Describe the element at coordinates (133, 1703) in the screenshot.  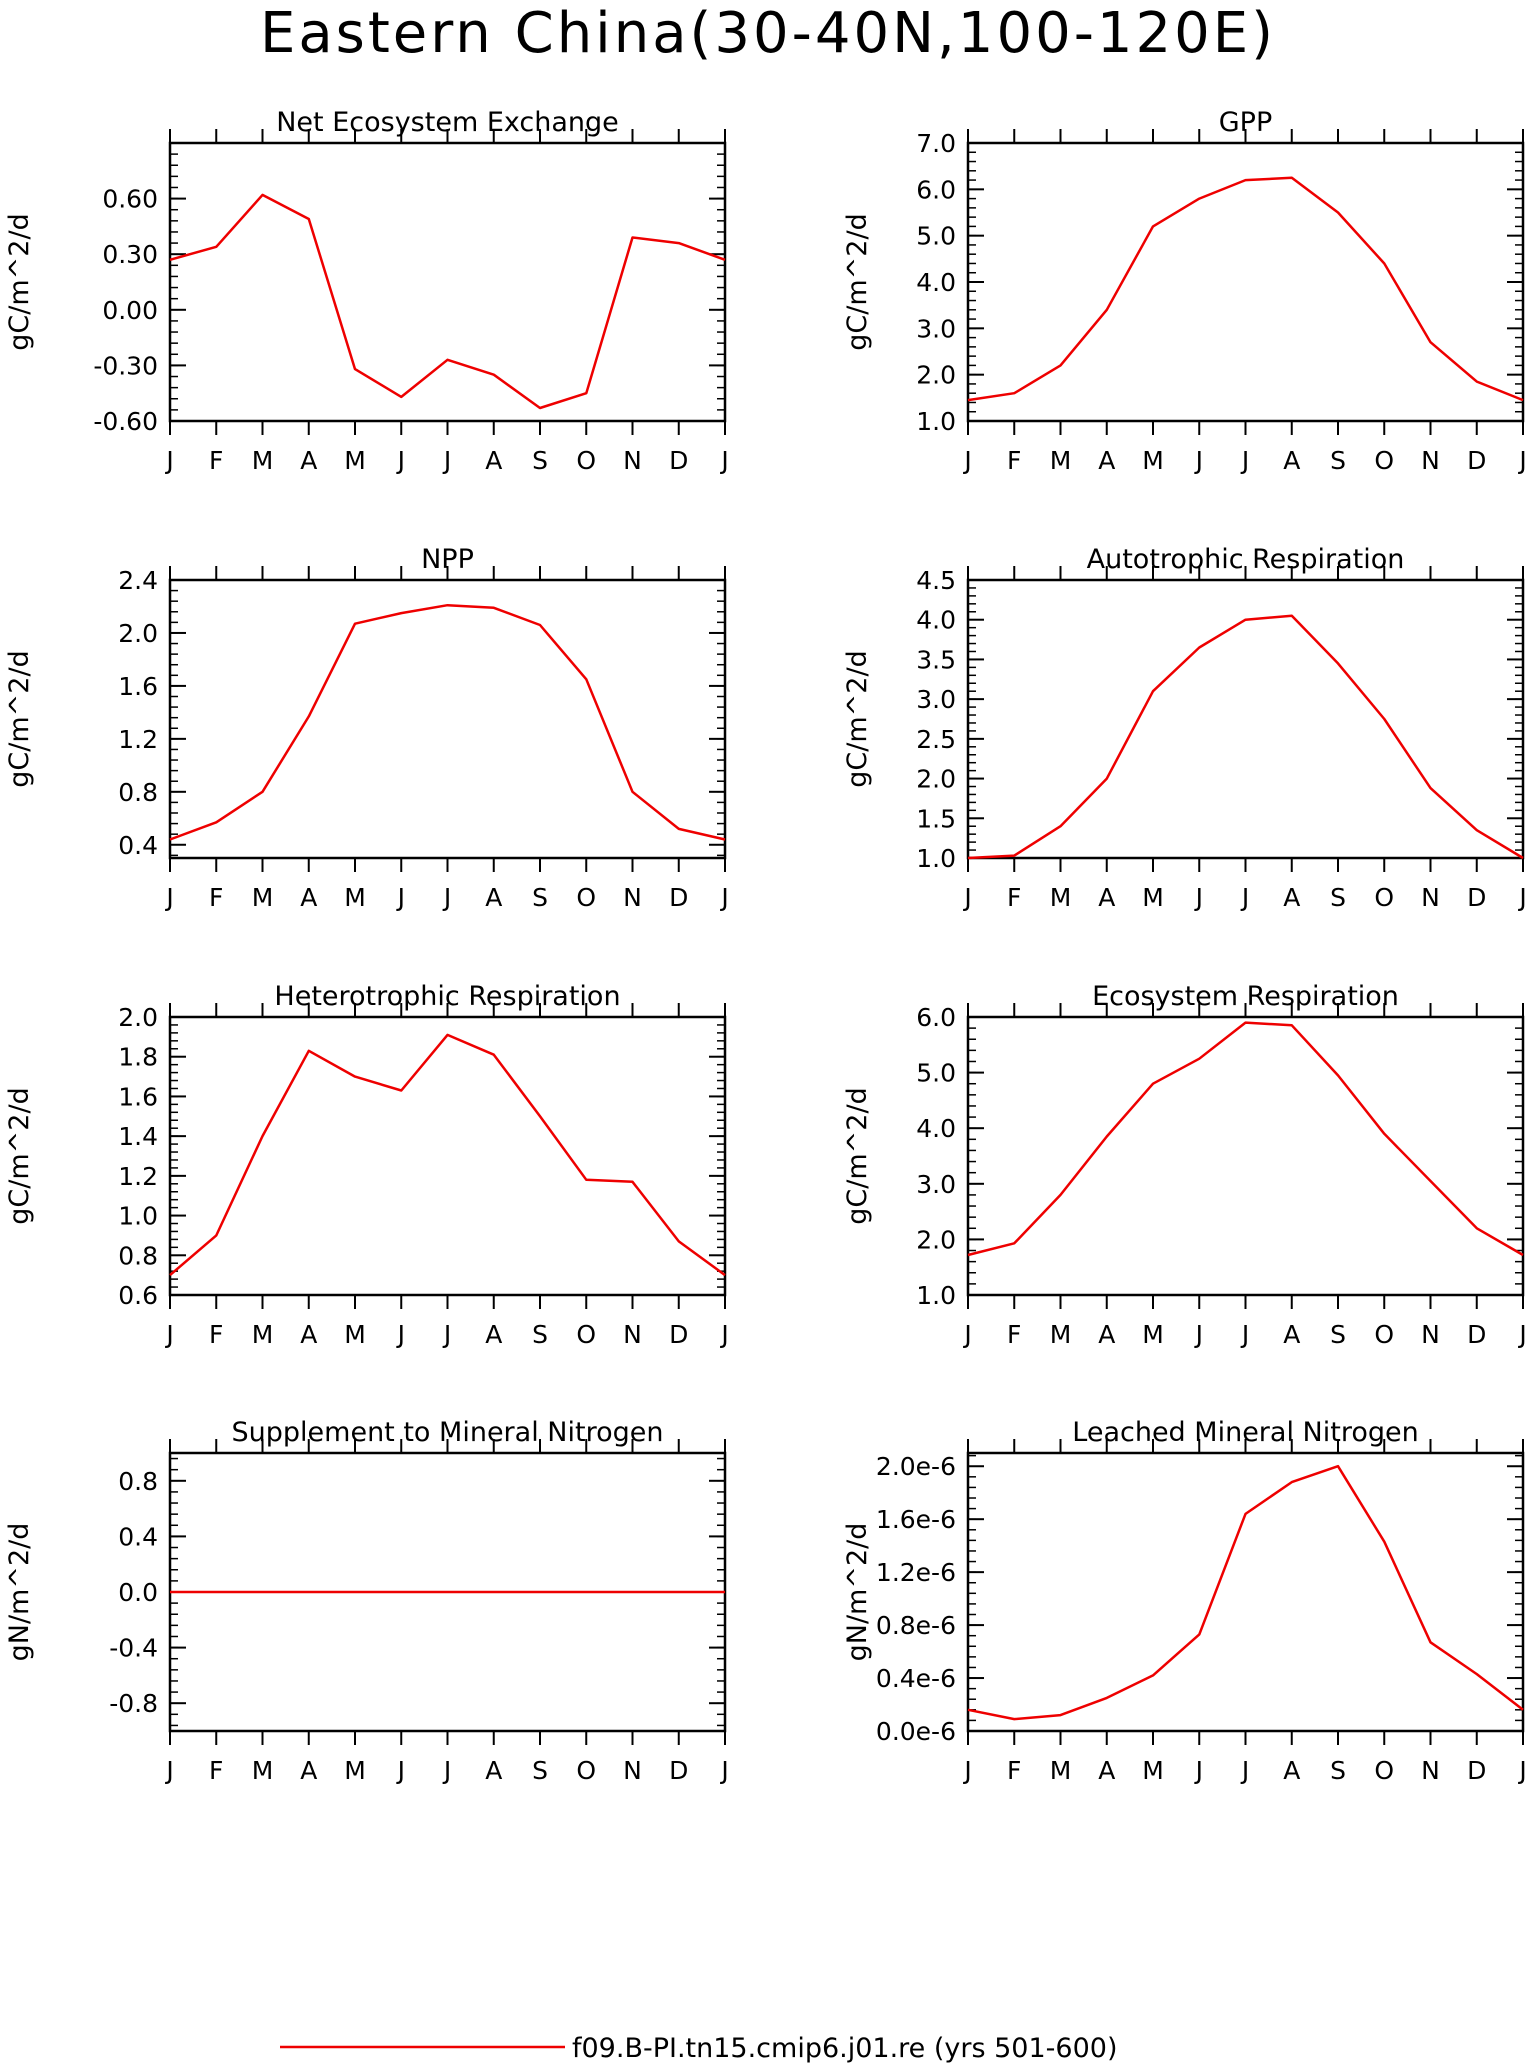
I see `y-tick-label: -0.8` at that location.